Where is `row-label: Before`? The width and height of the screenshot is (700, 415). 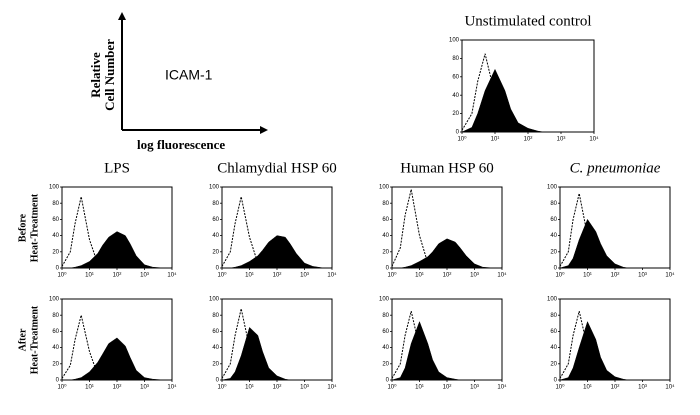 row-label: Before is located at coordinates (22, 227).